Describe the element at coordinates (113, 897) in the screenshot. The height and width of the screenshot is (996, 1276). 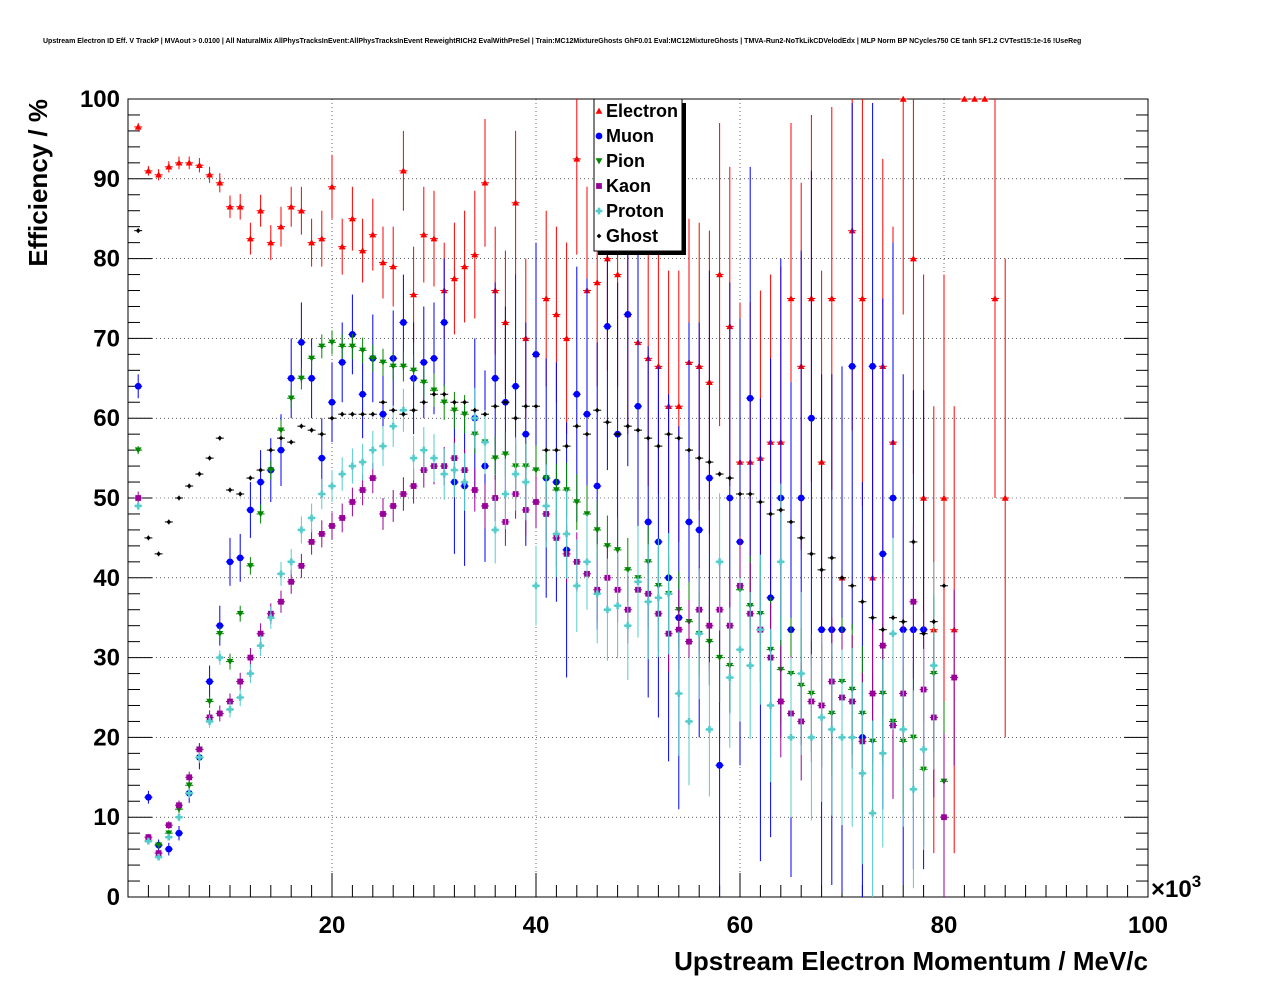
I see `y-tick-label: 0` at that location.